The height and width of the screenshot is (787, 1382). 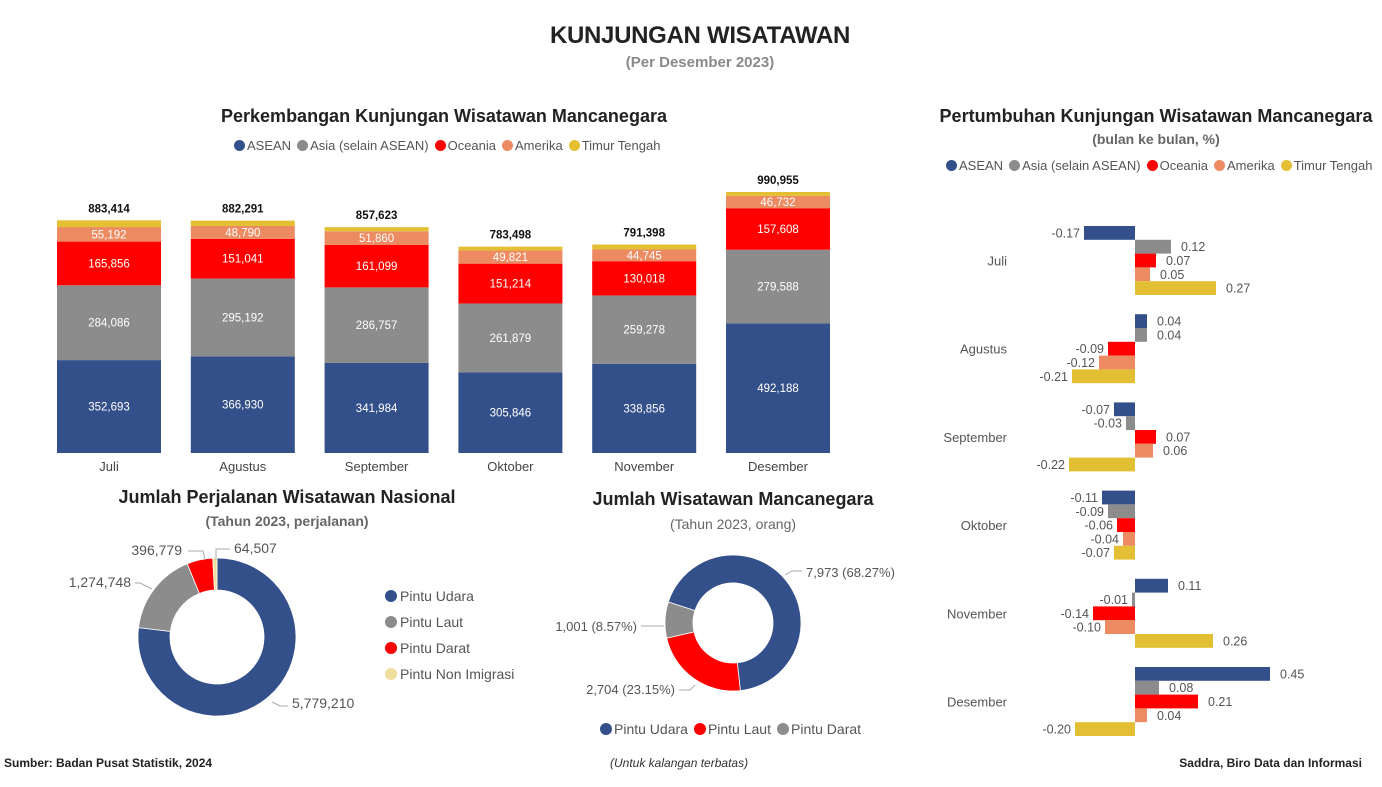 I want to click on bar-data-label: -0.01, so click(x=1114, y=600).